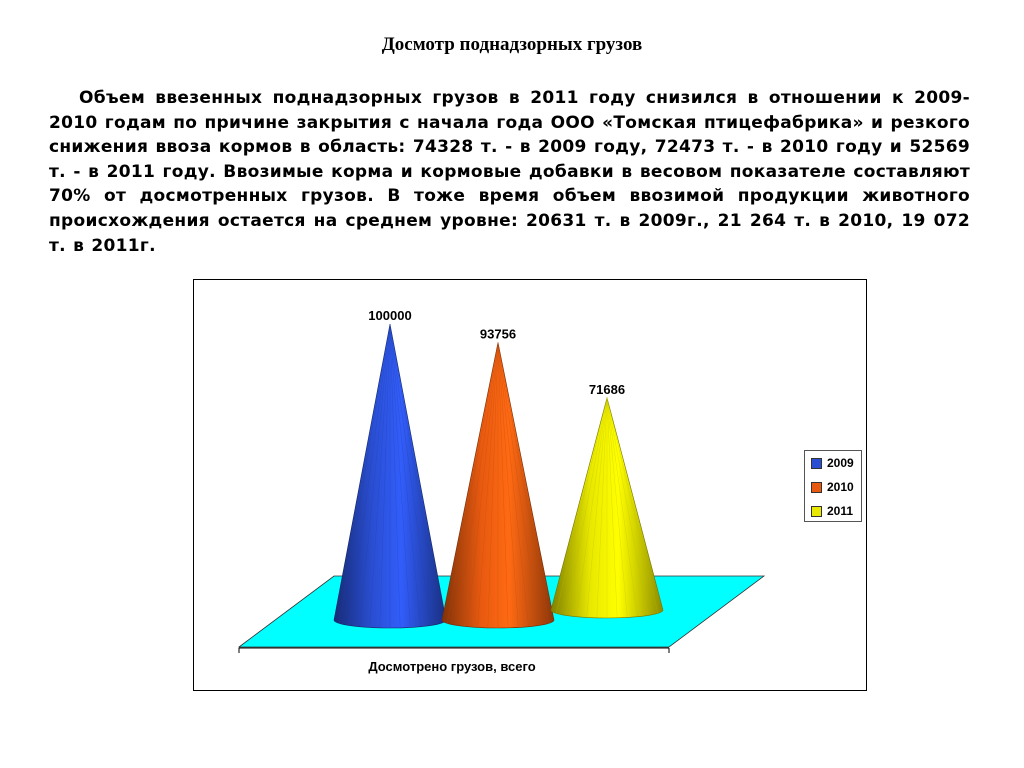  I want to click on legend-item-2011: 2011, so click(832, 511).